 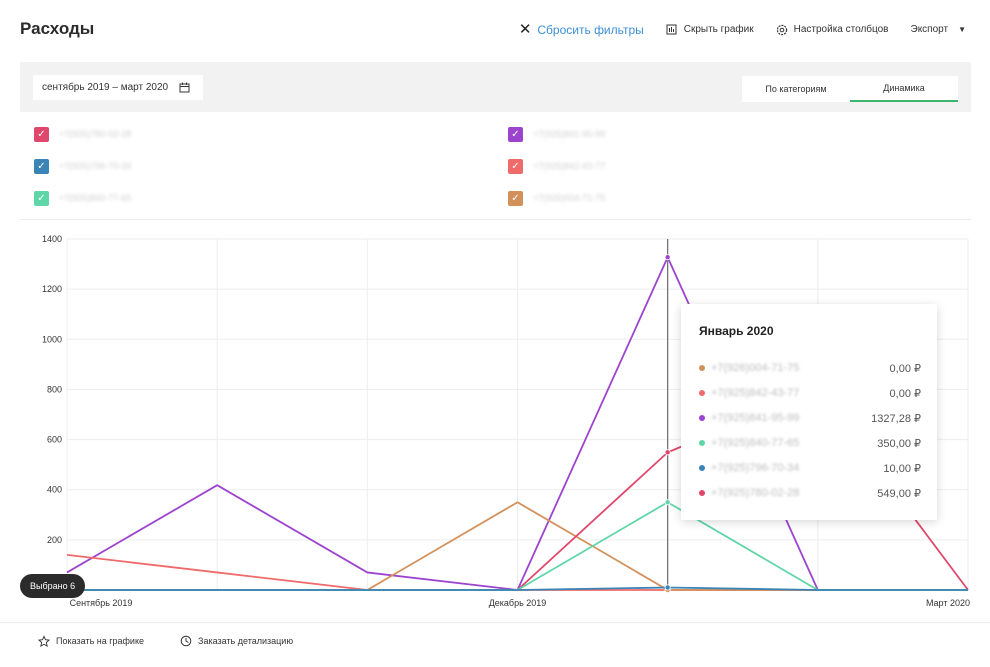 I want to click on selected-count-badge: Выбрано 6, so click(x=53, y=586).